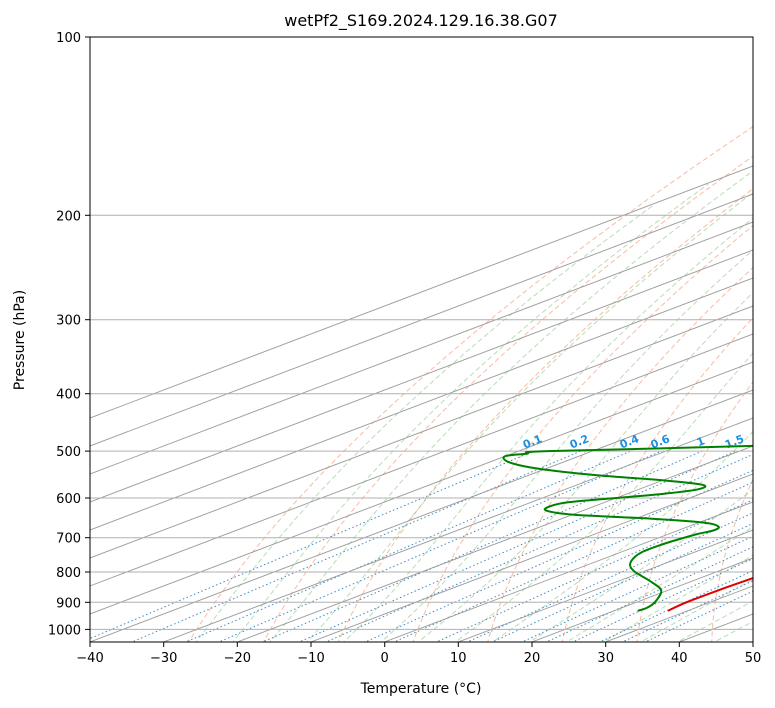 This screenshot has height=708, width=775. What do you see at coordinates (163, 658) in the screenshot?
I see `x-tick-label: −30` at bounding box center [163, 658].